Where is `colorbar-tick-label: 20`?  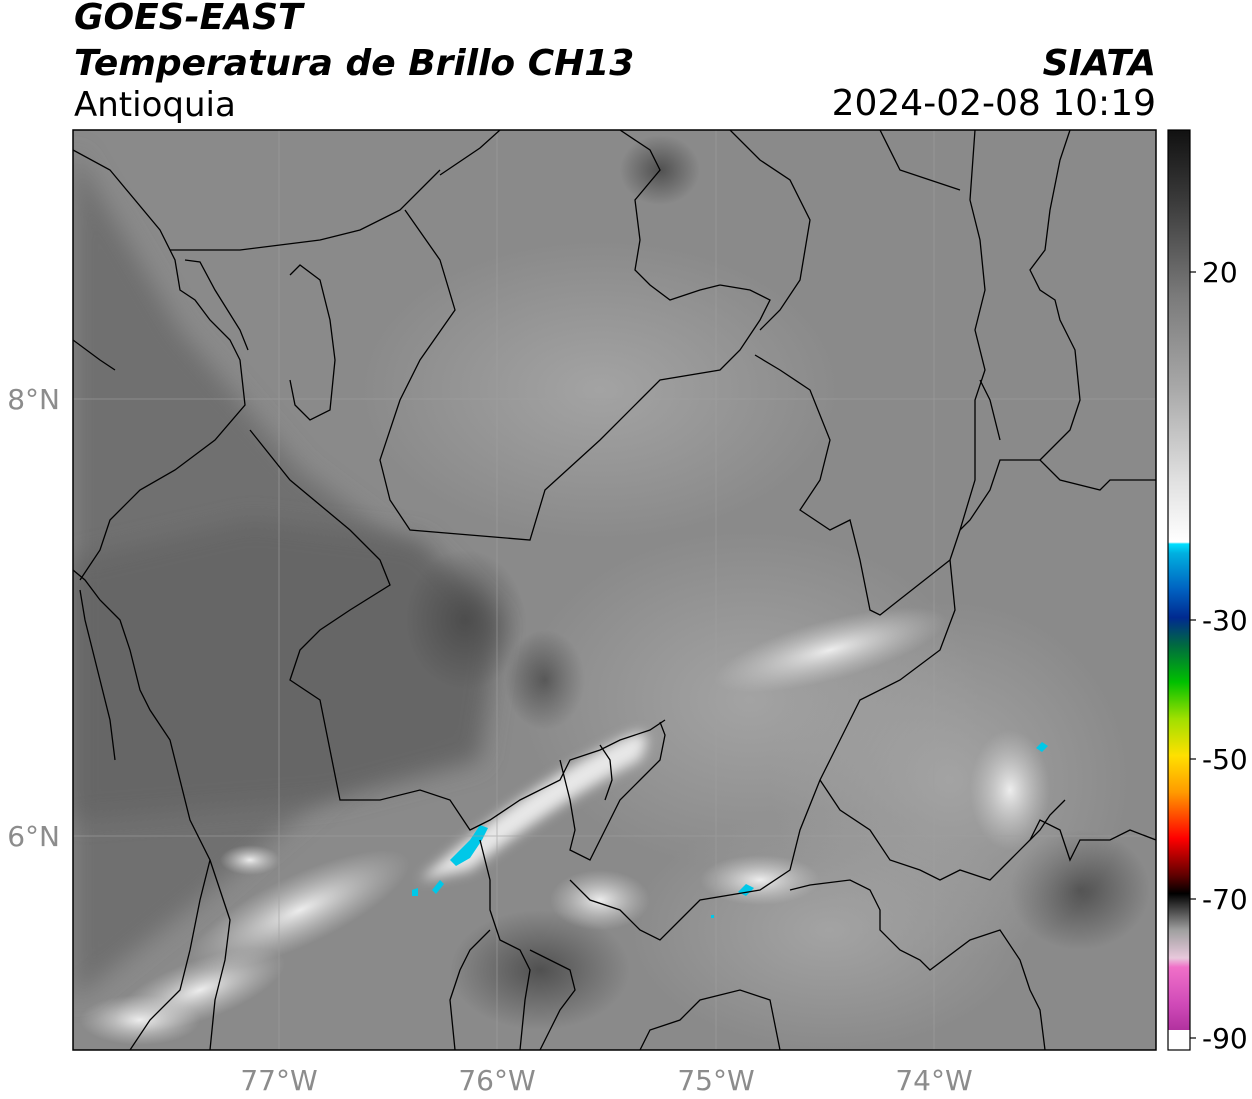
colorbar-tick-label: 20 is located at coordinates (1220, 272).